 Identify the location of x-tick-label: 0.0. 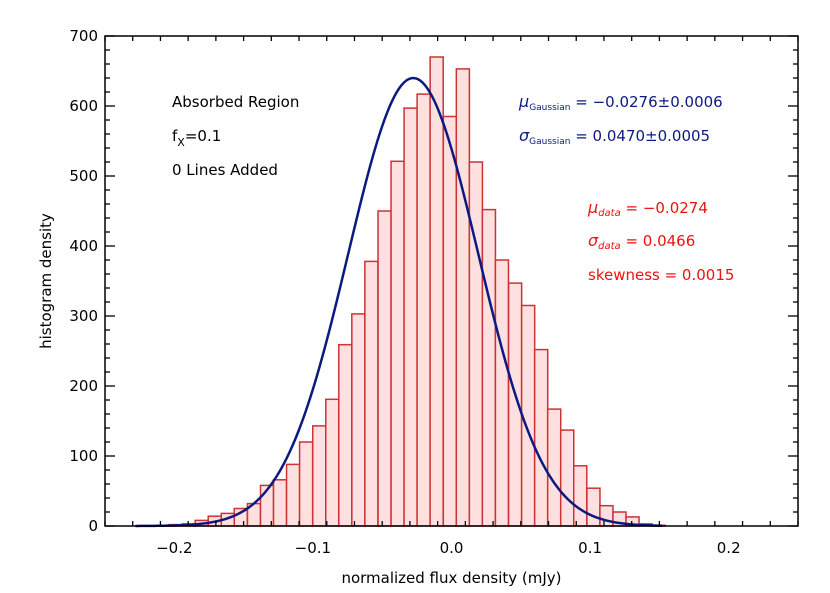
(452, 548).